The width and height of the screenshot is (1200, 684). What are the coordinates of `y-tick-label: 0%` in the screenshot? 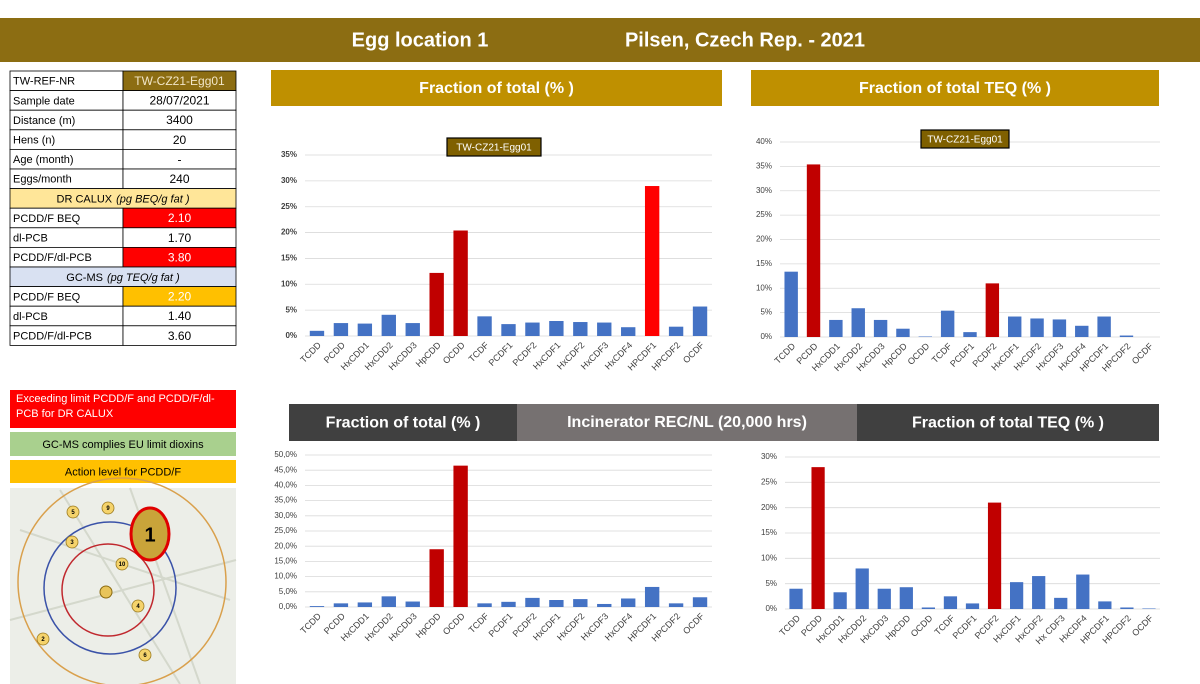 It's located at (766, 336).